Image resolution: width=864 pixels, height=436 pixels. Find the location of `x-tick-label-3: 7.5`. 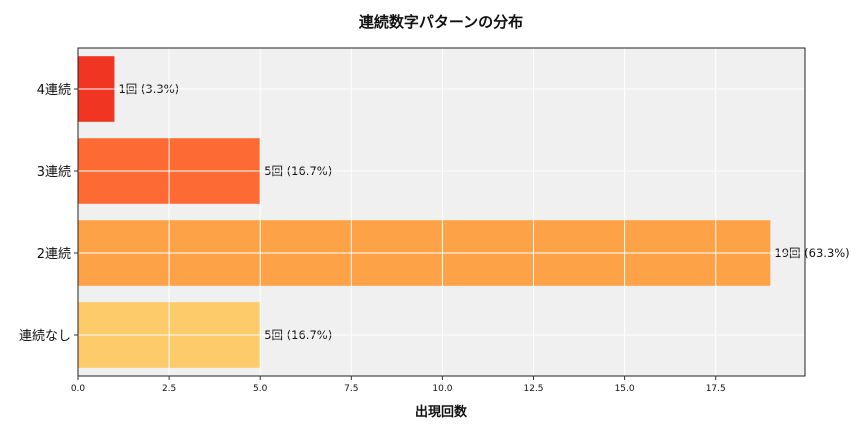

x-tick-label-3: 7.5 is located at coordinates (351, 389).